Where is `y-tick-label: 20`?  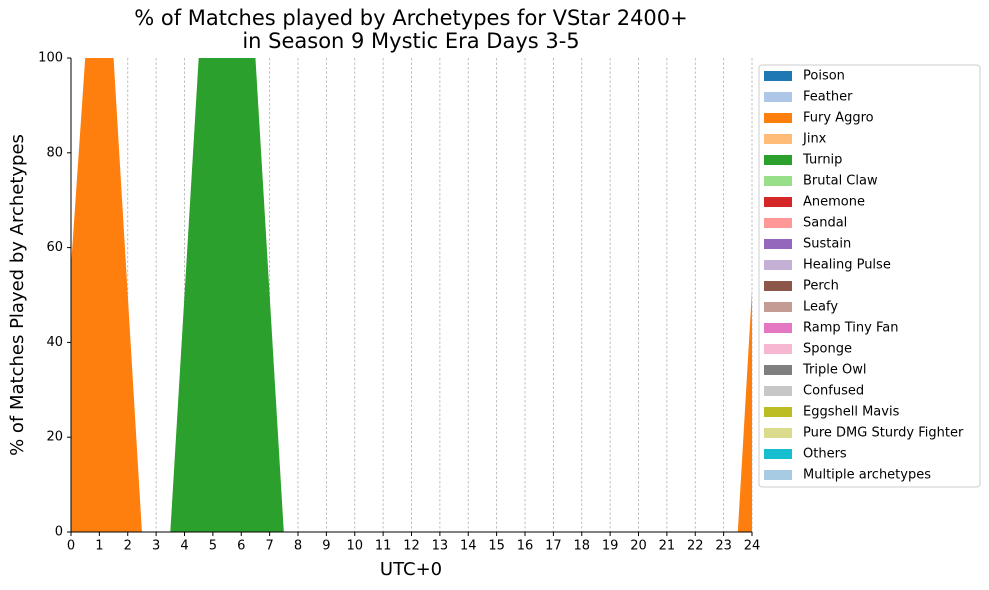
y-tick-label: 20 is located at coordinates (54, 437).